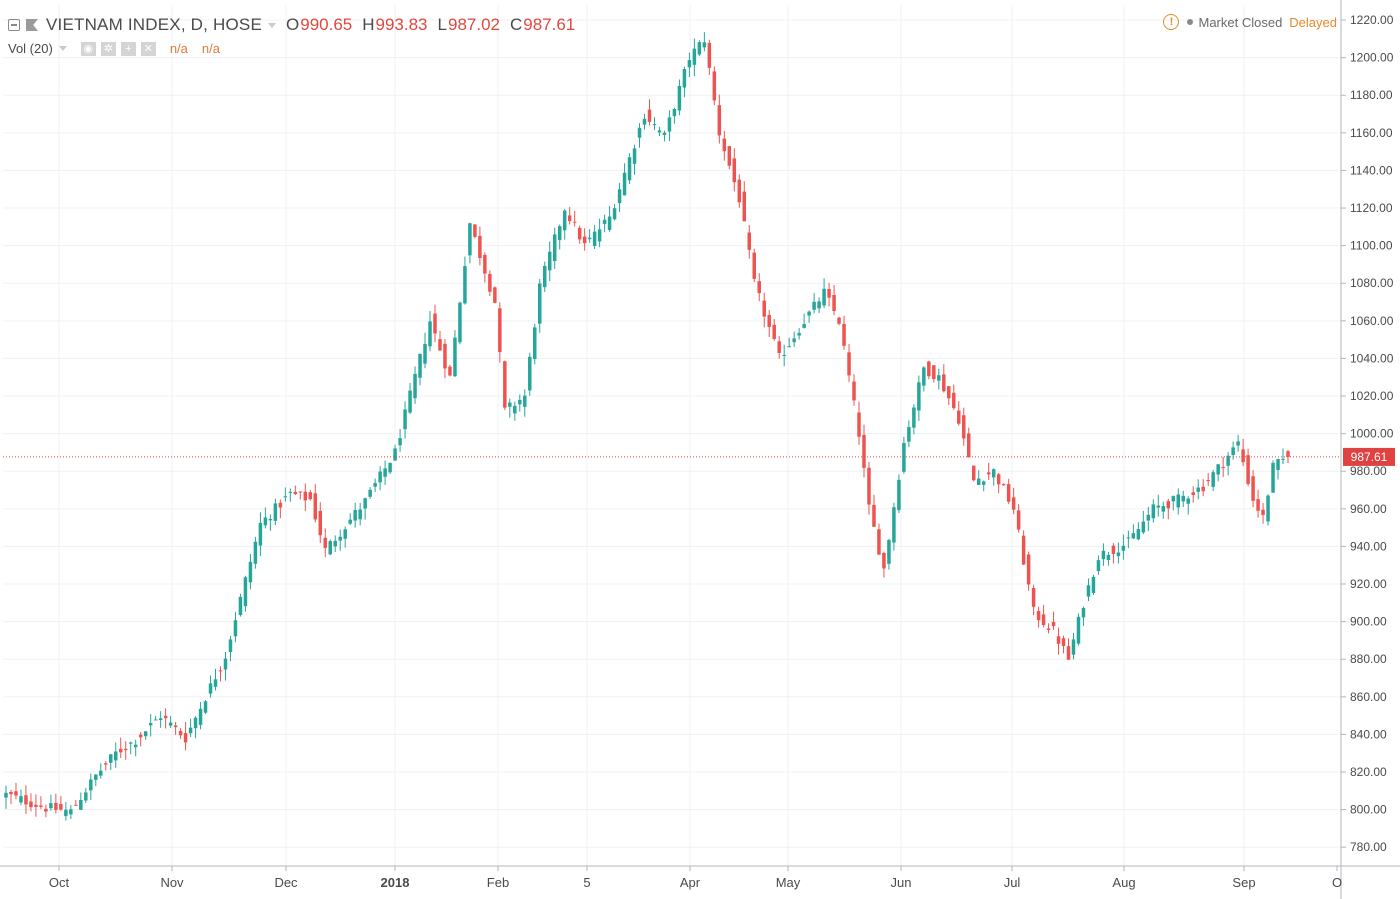 Image resolution: width=1400 pixels, height=899 pixels. I want to click on volume-label: Vol (20), so click(30, 48).